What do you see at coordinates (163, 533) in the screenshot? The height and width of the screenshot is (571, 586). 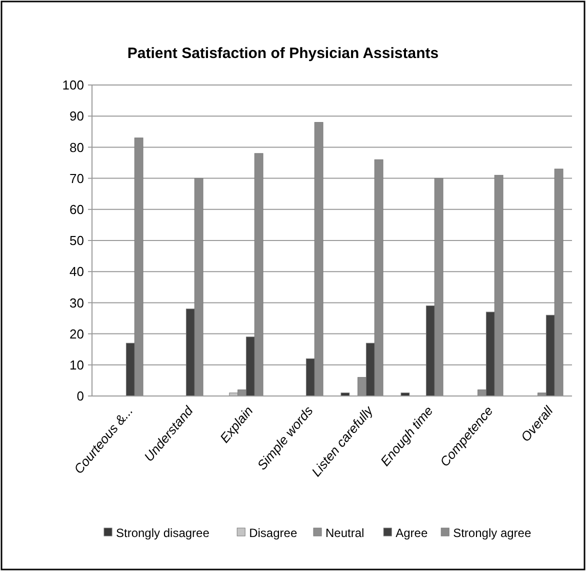 I see `legend-label: Strongly disagree` at bounding box center [163, 533].